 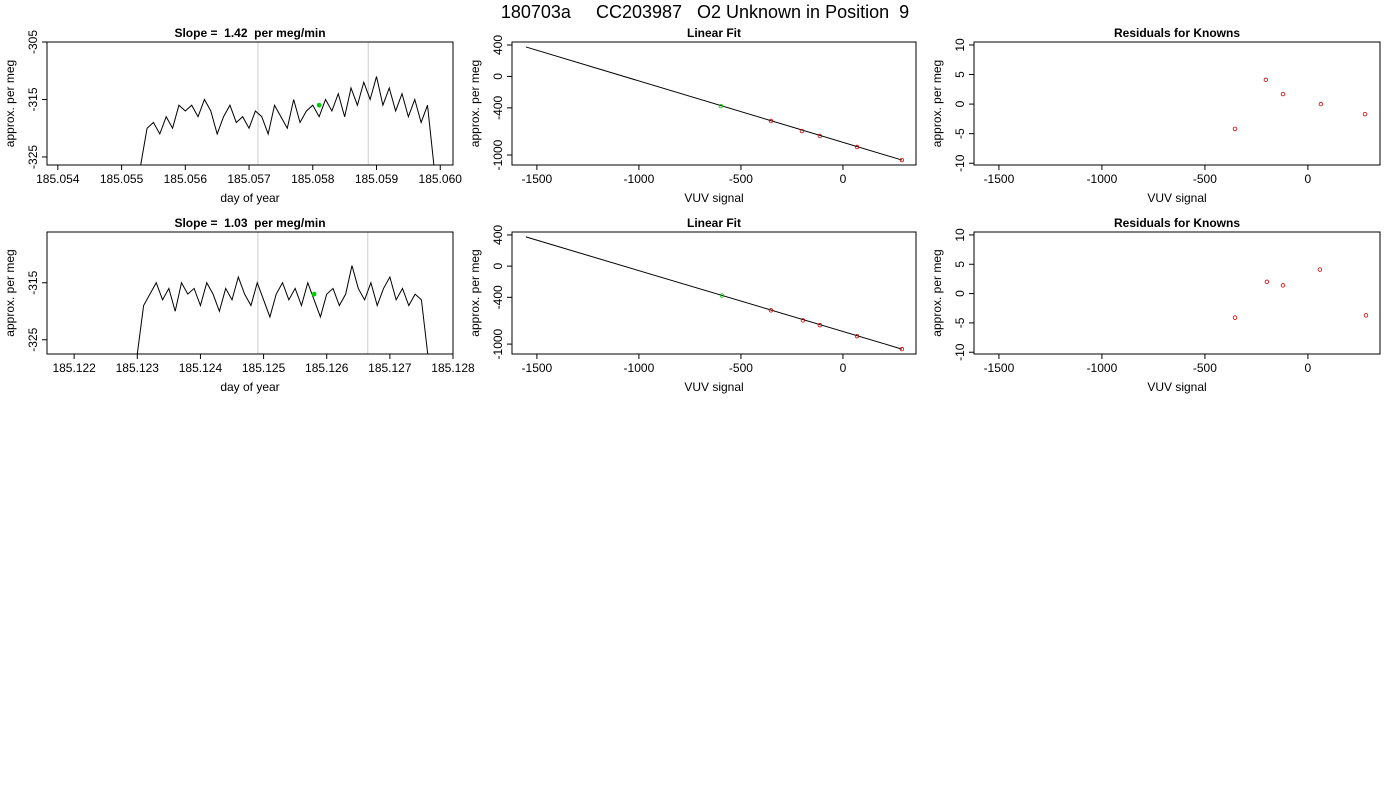 I want to click on x-tick-label: 185.127, so click(x=390, y=368).